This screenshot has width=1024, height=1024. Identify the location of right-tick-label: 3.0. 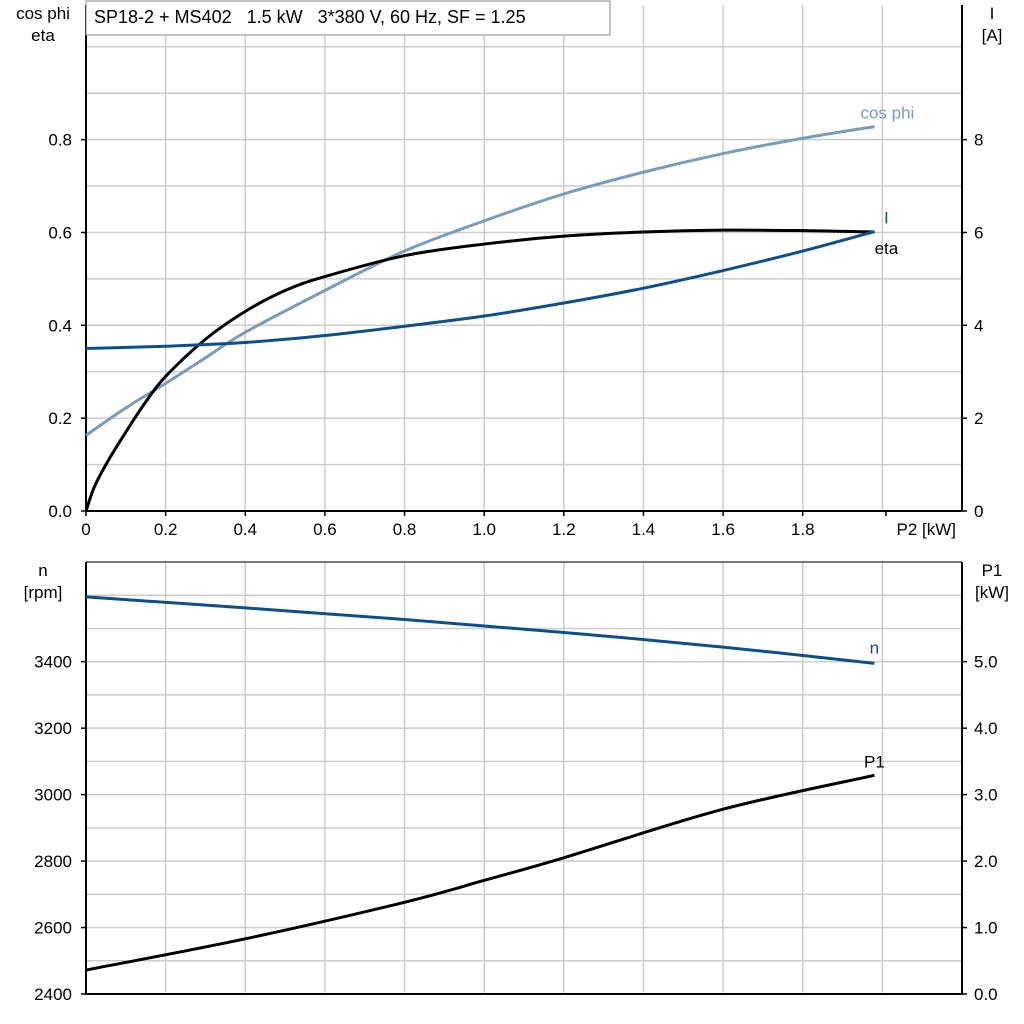
(986, 795).